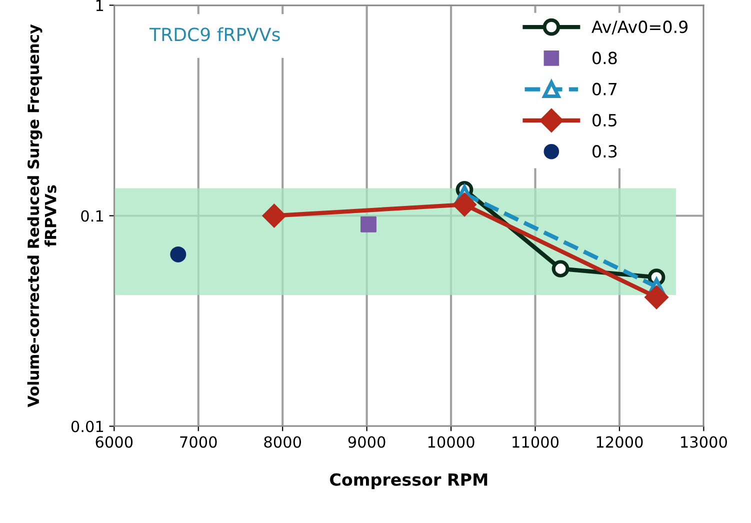  Describe the element at coordinates (604, 120) in the screenshot. I see `legend-label: 0.5` at that location.